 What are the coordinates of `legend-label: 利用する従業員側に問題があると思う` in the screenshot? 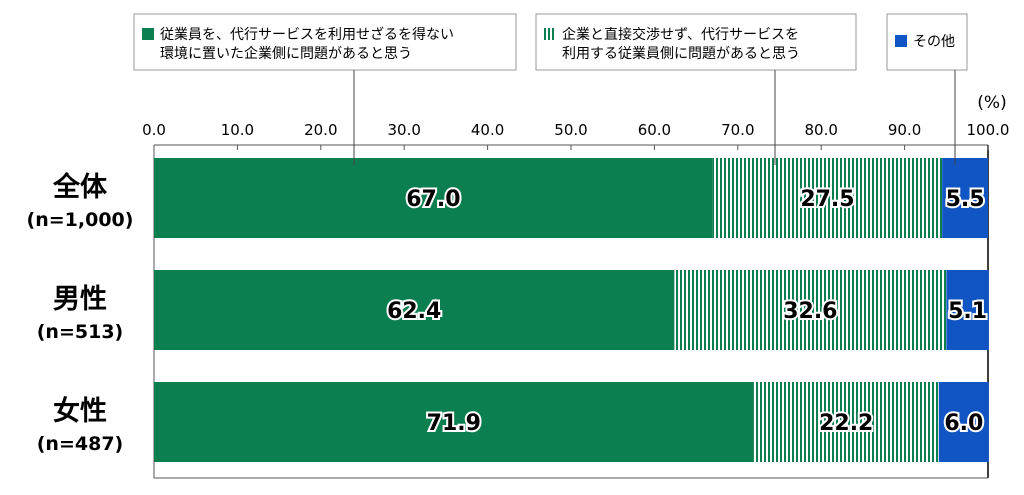 It's located at (681, 54).